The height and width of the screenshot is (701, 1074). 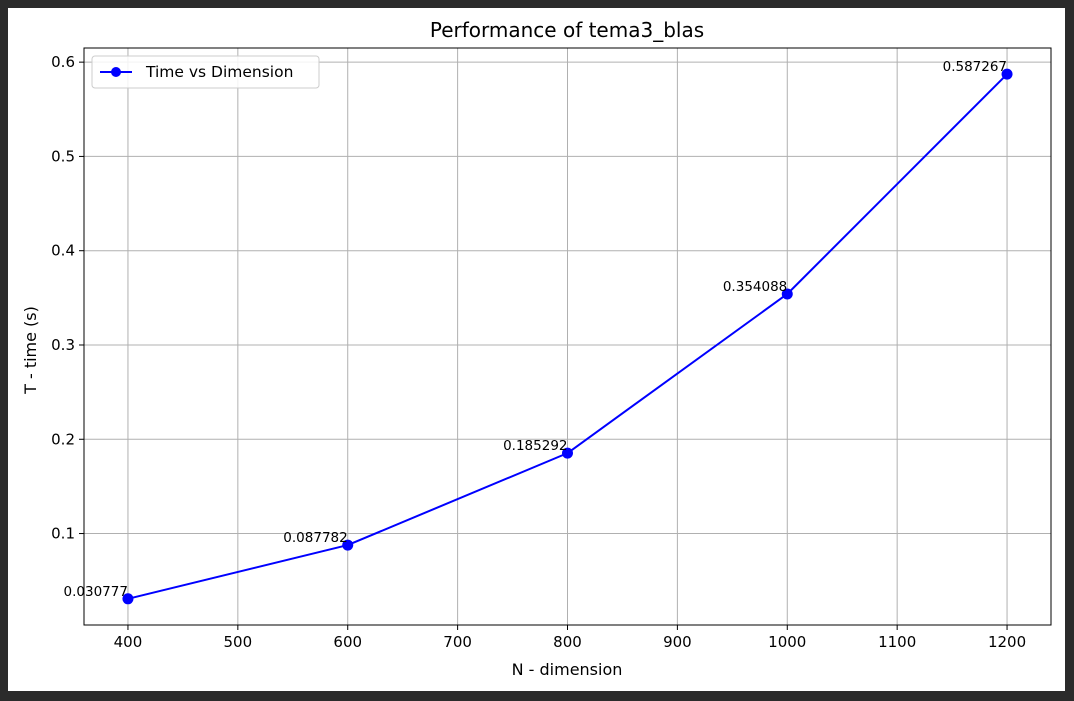 I want to click on data-label: 0.354088, so click(x=755, y=287).